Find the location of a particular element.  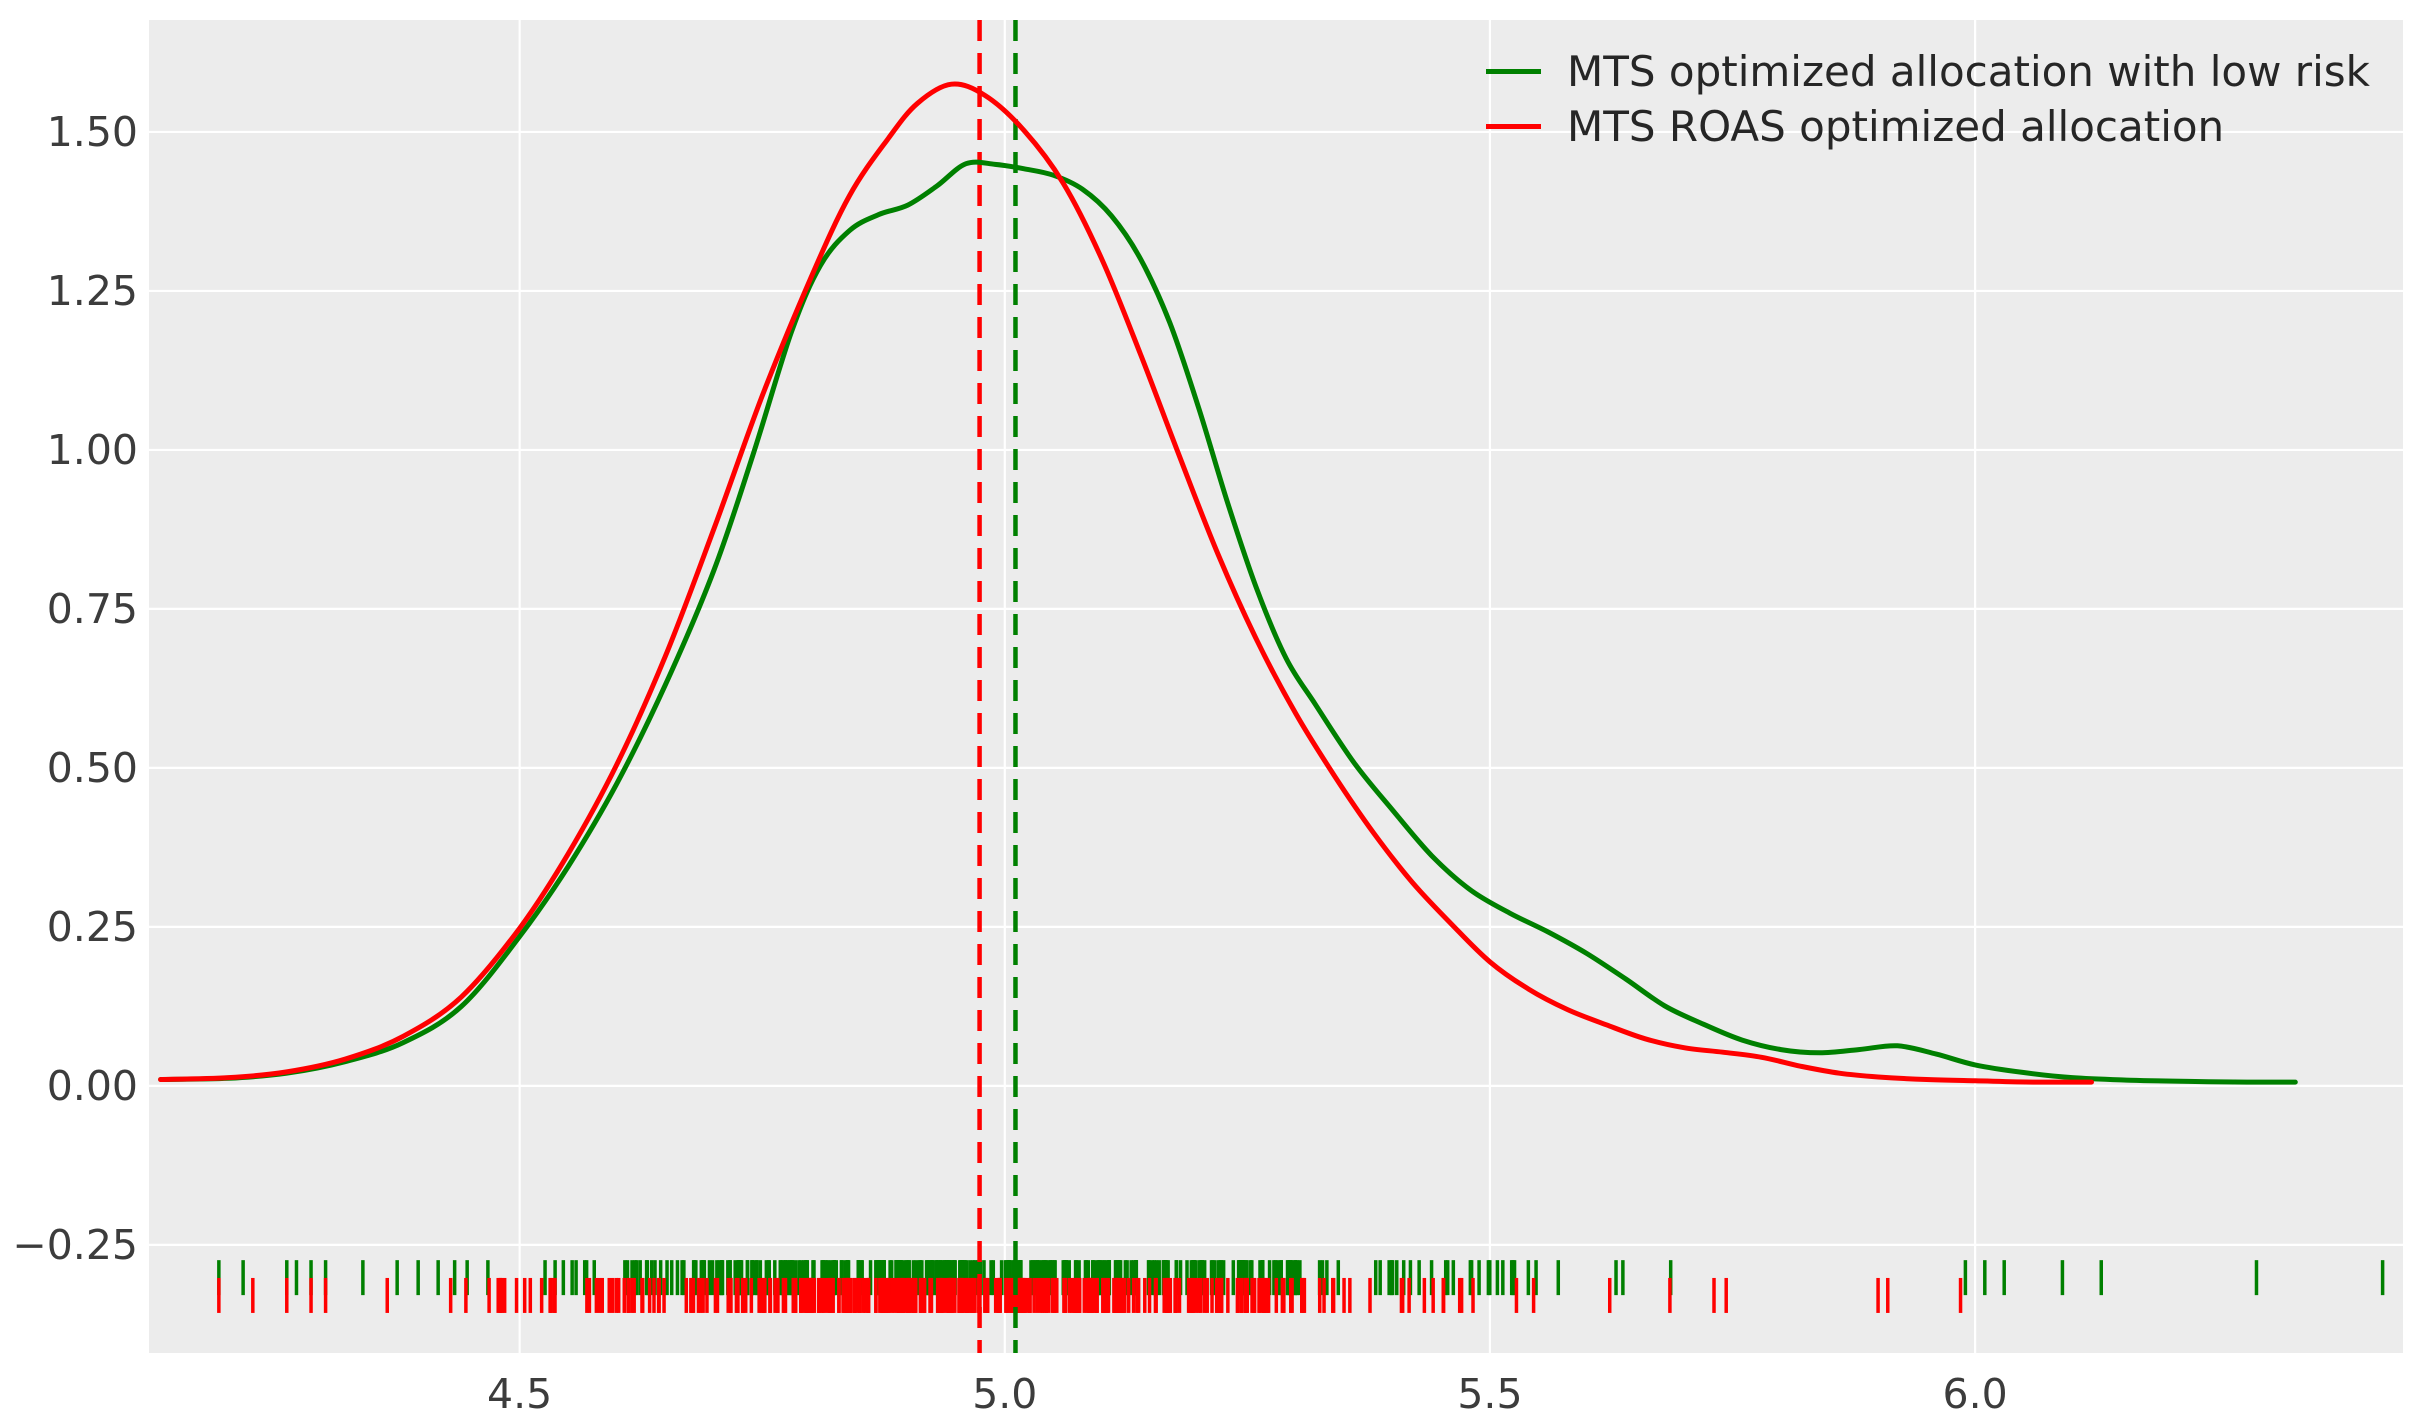

y-tick-label: 1.25 is located at coordinates (92, 291).